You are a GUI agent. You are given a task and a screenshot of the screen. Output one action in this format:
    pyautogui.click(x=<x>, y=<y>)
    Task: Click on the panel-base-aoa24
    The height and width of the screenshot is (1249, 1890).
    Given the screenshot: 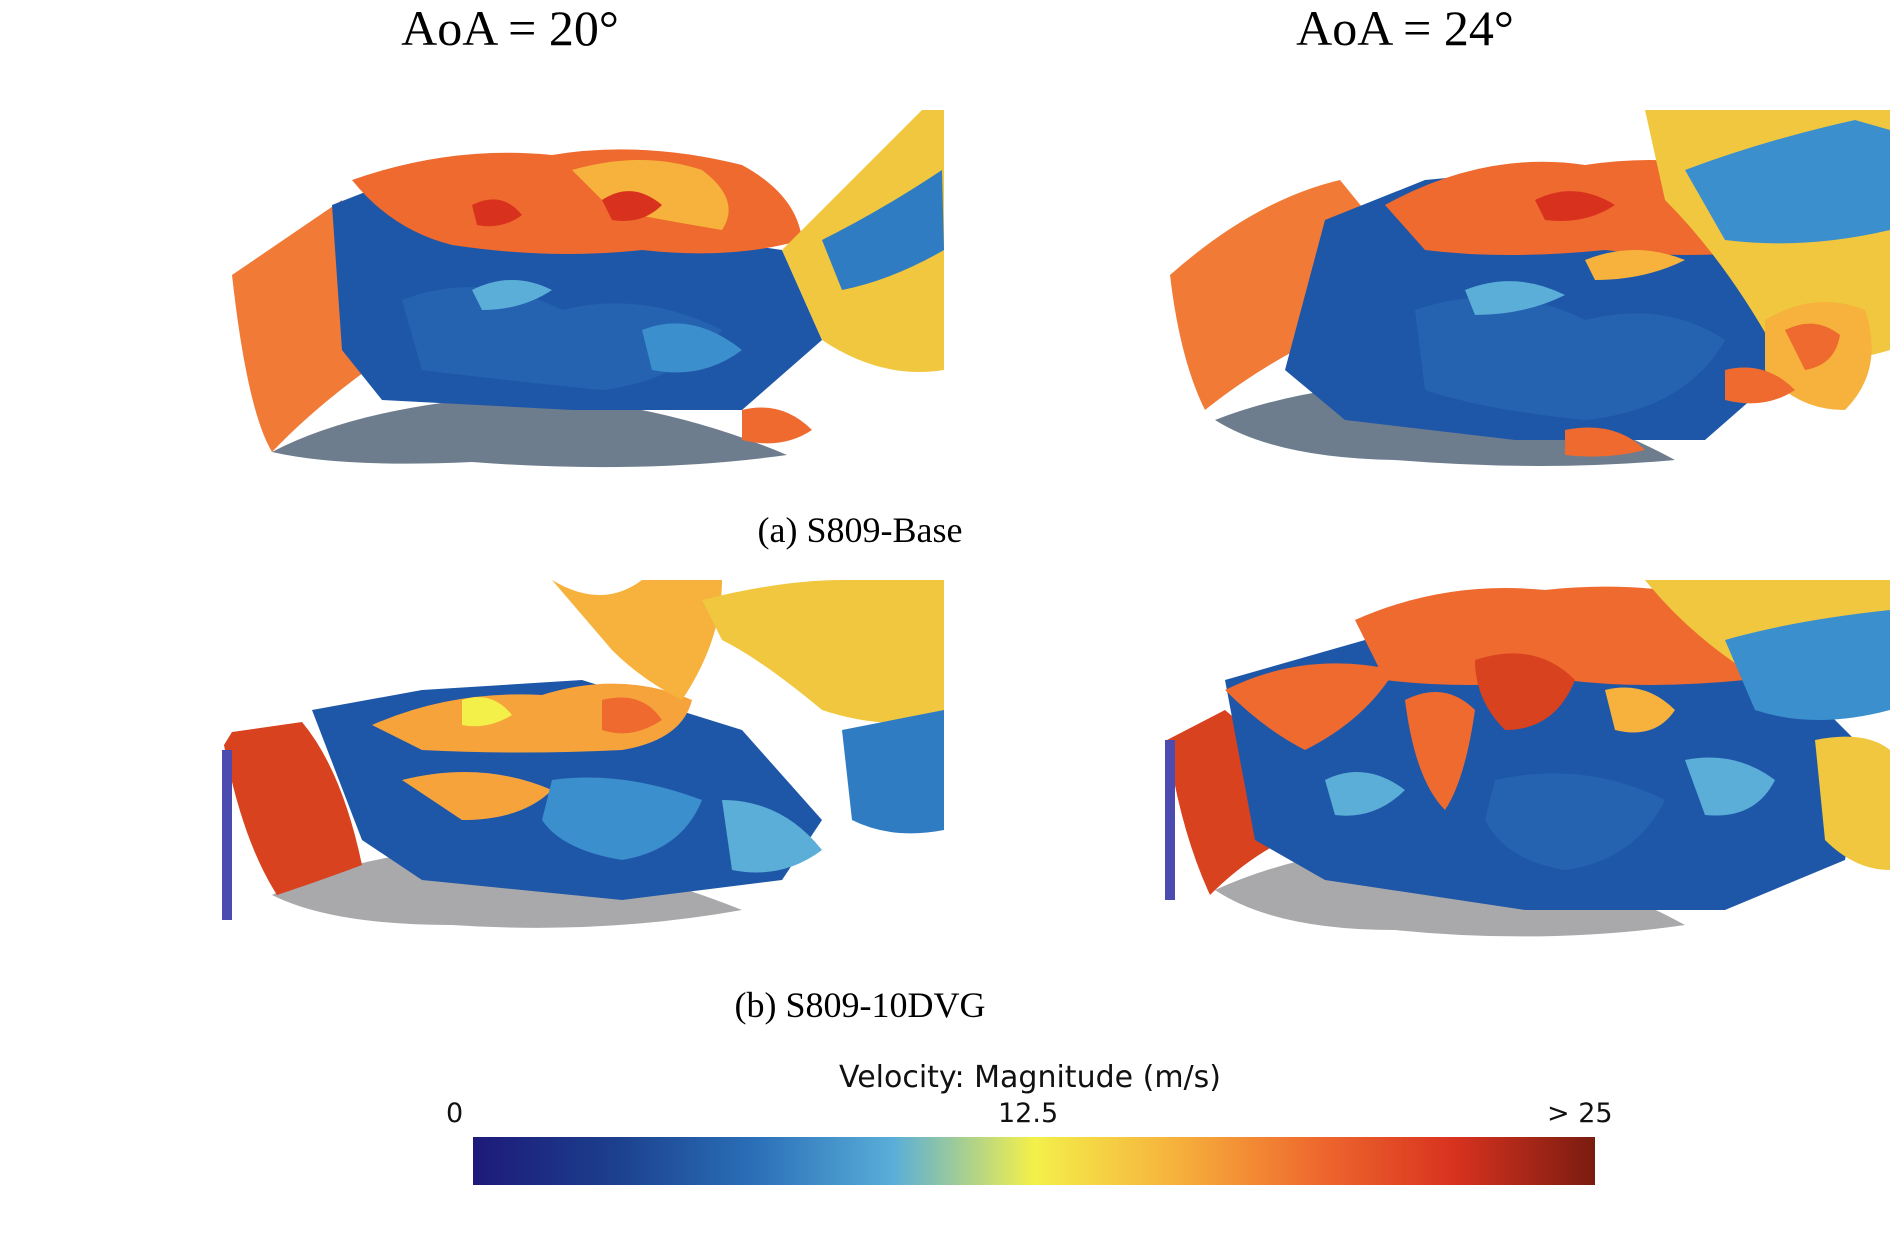 What is the action you would take?
    pyautogui.click(x=1527, y=295)
    